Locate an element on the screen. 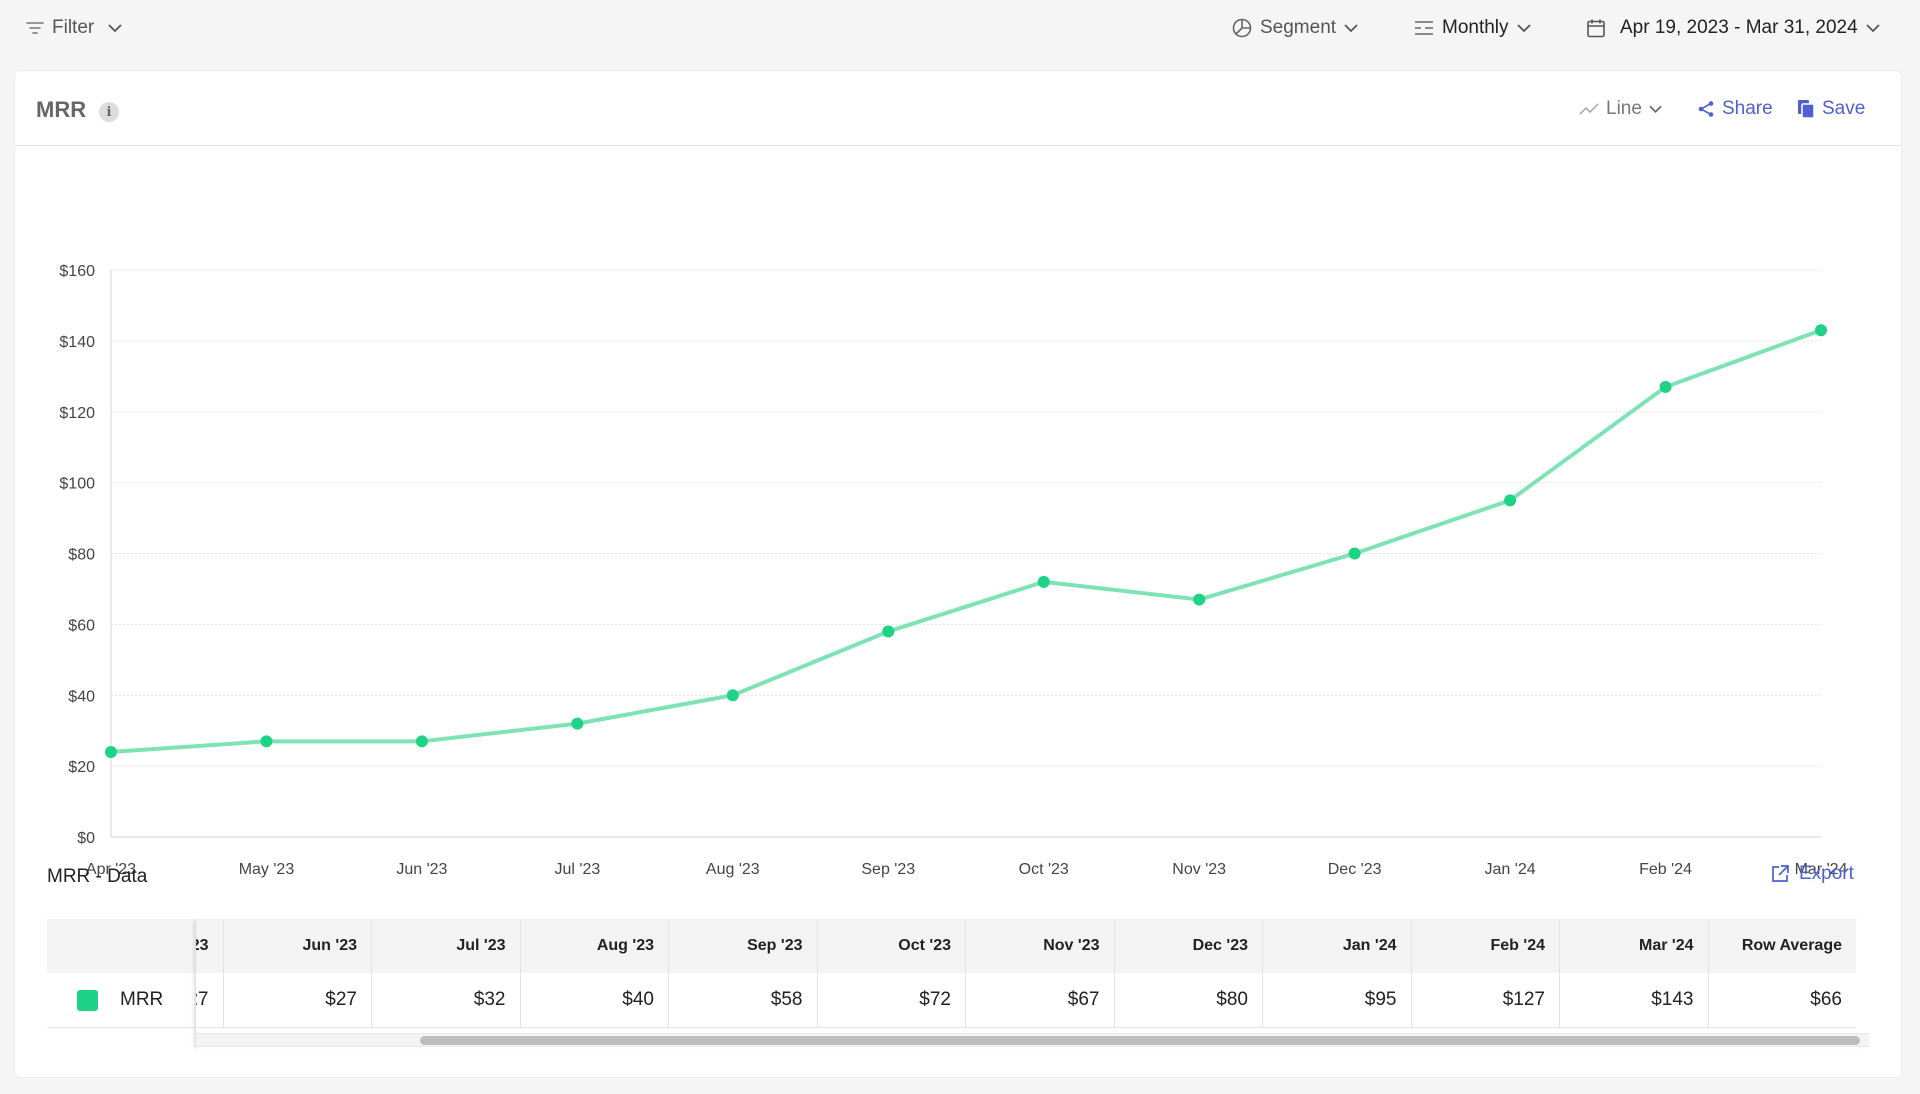  table-column-header: Aug '23 is located at coordinates (594, 946).